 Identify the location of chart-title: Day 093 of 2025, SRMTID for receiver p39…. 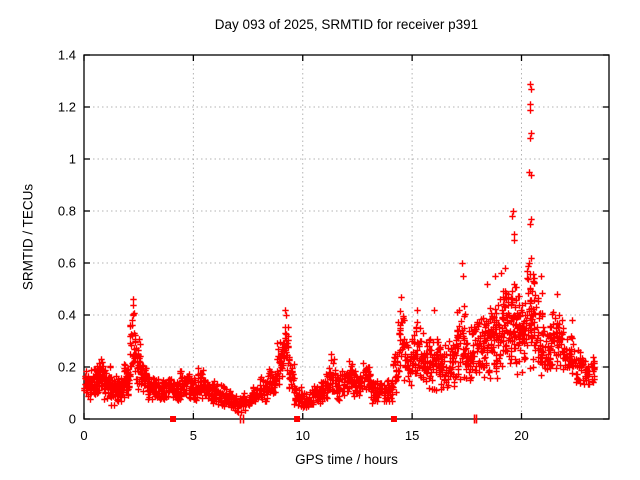
(346, 24).